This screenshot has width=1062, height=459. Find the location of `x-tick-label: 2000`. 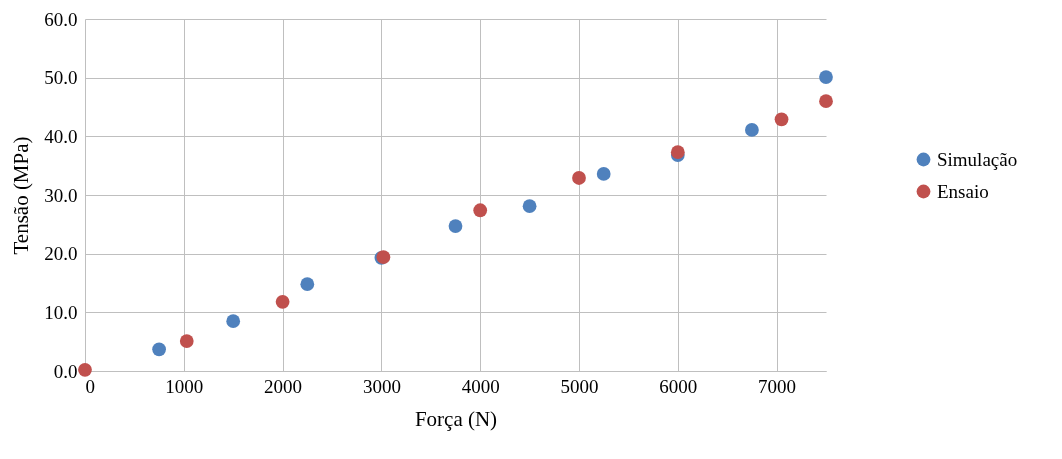

x-tick-label: 2000 is located at coordinates (283, 386).